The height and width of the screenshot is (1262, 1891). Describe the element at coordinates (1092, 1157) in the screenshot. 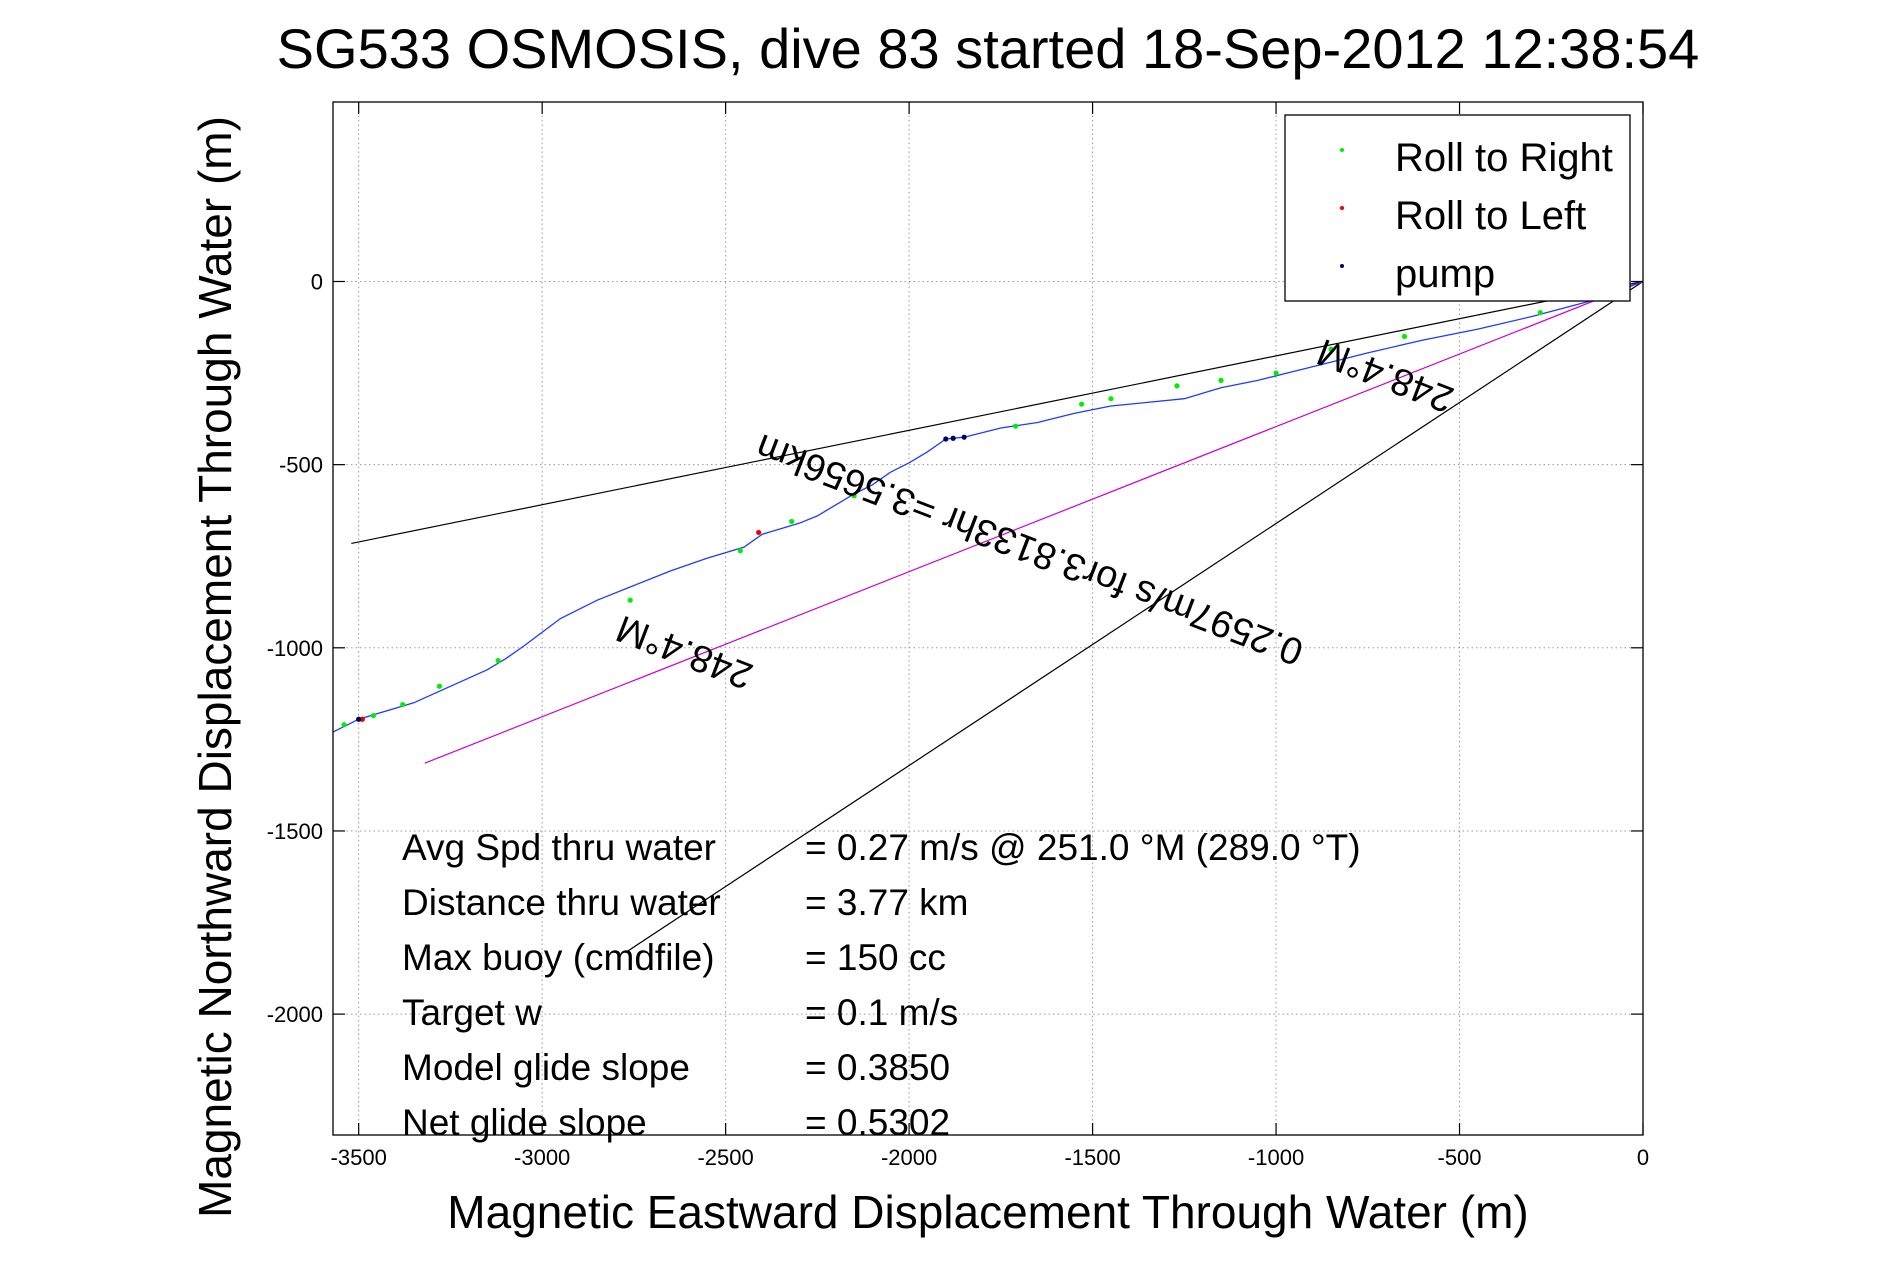

I see `x-tick-label: -1500` at that location.